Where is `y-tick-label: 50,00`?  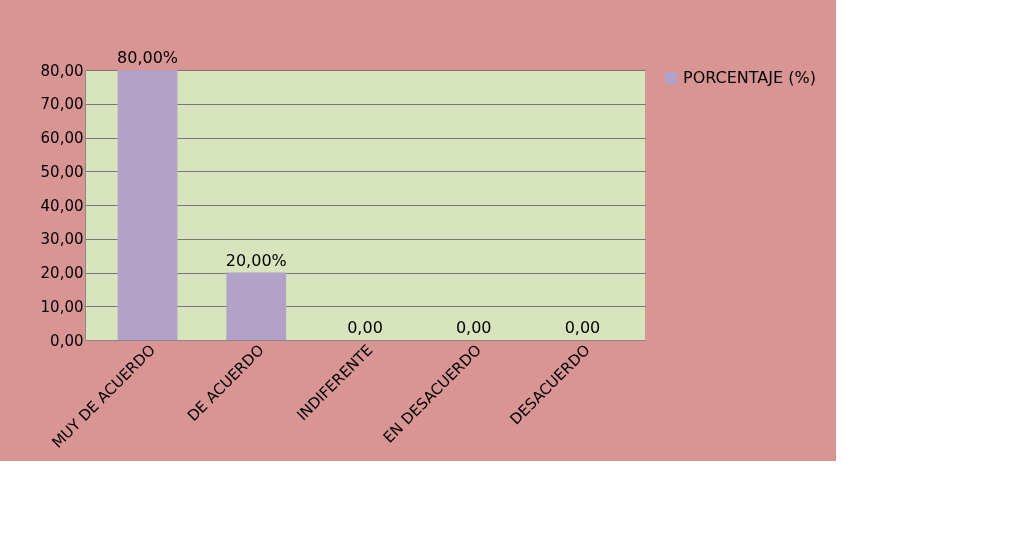
y-tick-label: 50,00 is located at coordinates (62, 171).